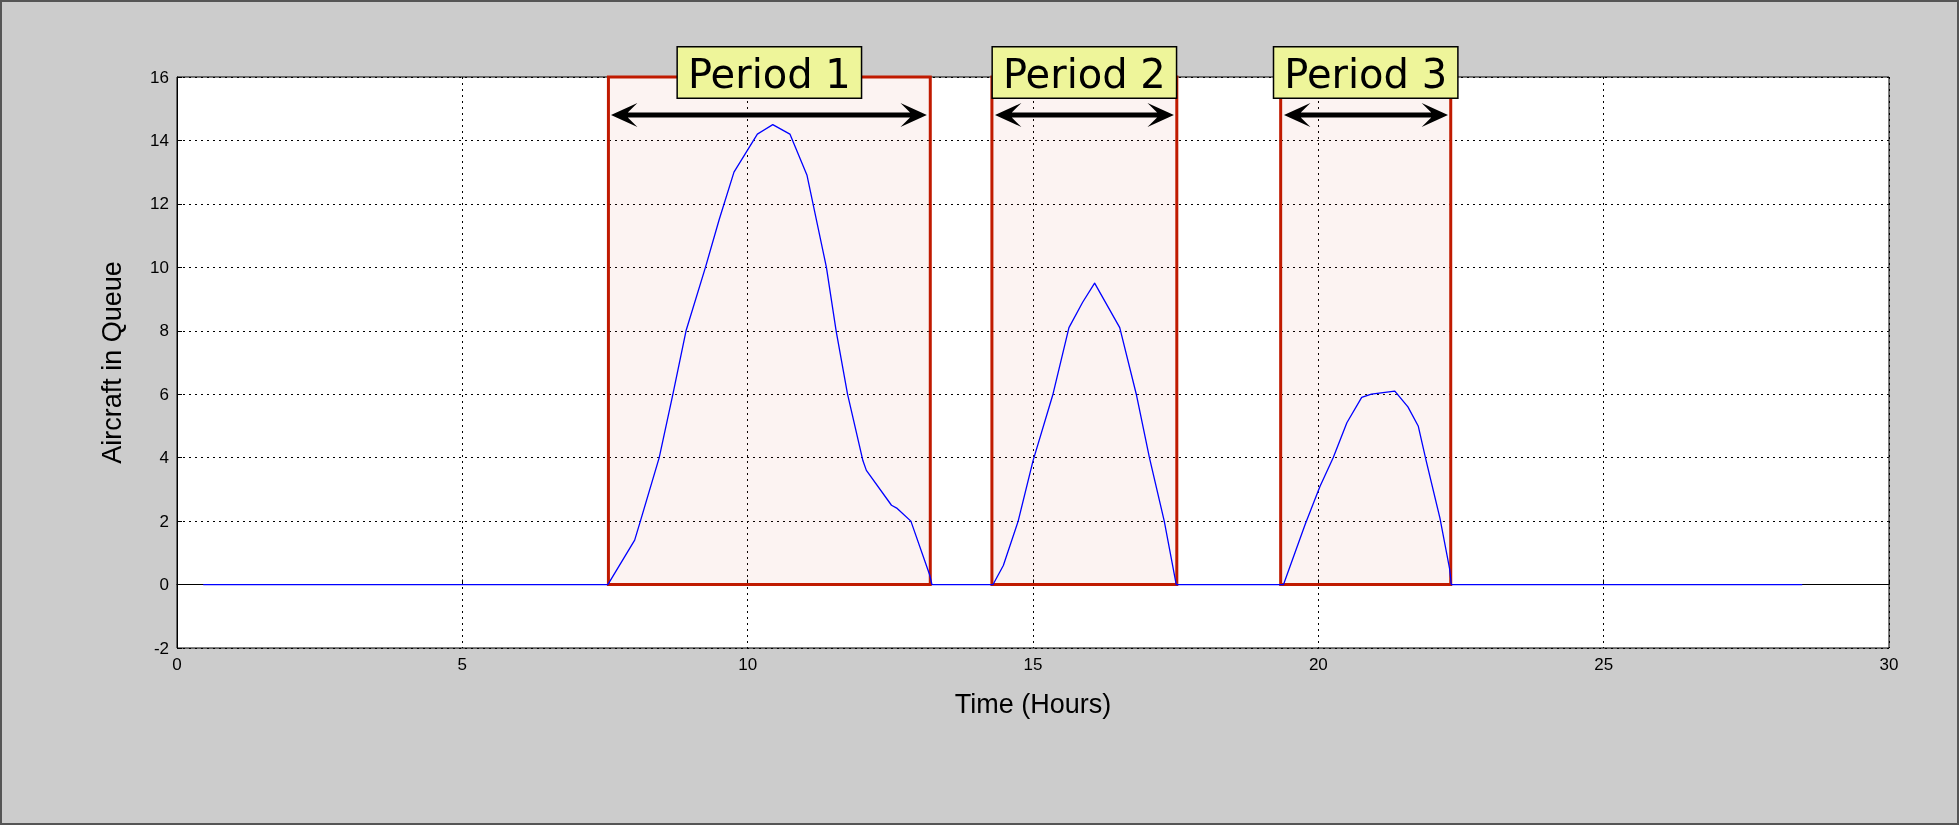 This screenshot has width=1959, height=825. What do you see at coordinates (177, 664) in the screenshot?
I see `x-tick-label: 0` at bounding box center [177, 664].